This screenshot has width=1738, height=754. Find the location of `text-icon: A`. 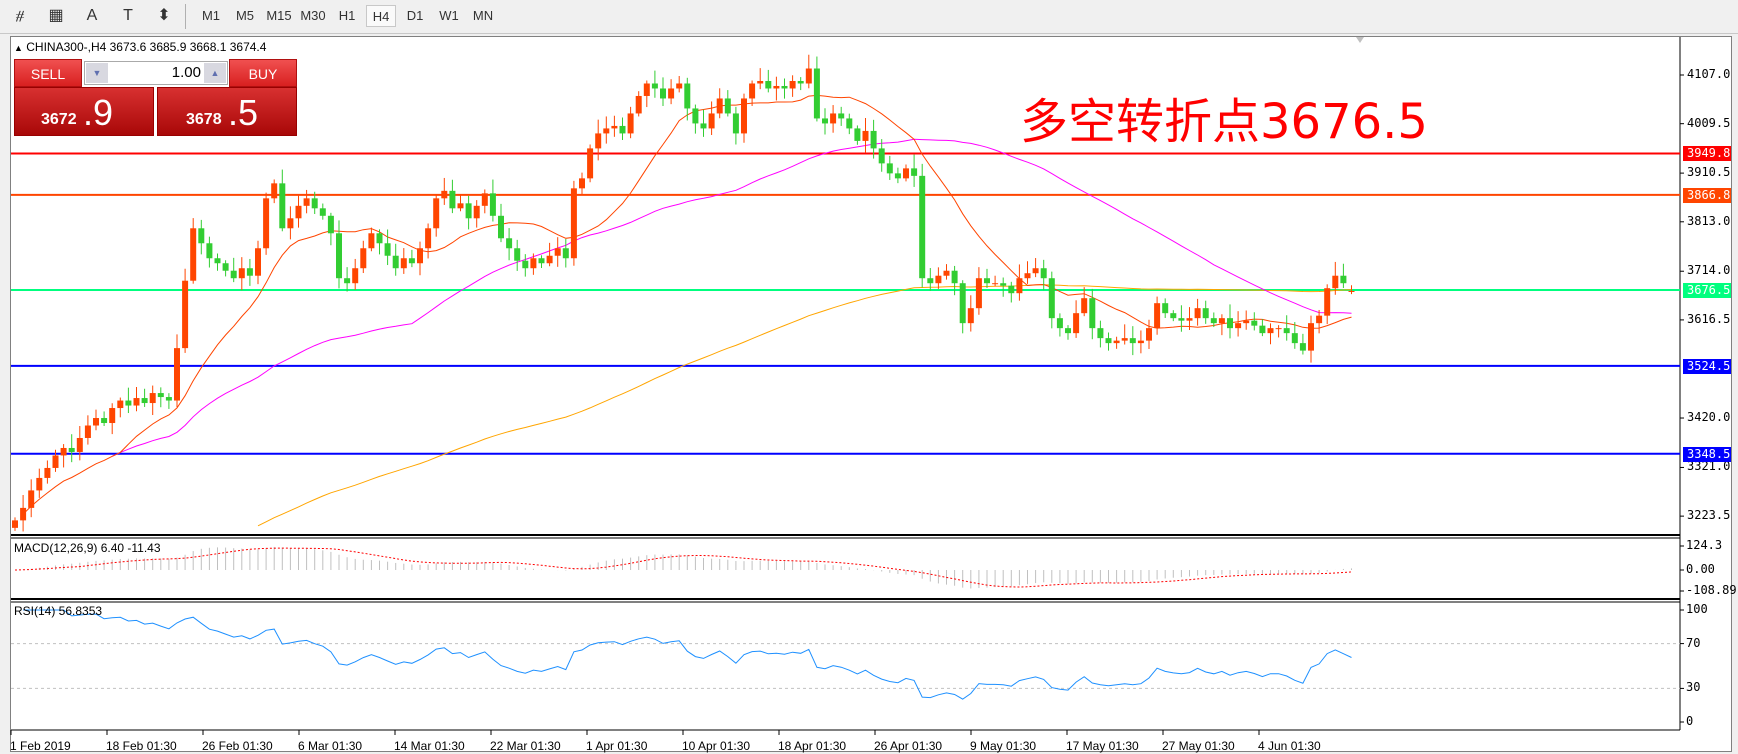

text-icon: A is located at coordinates (92, 15).